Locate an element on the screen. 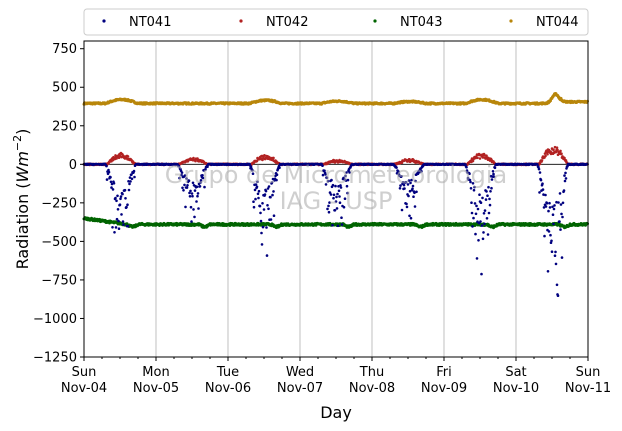 The image size is (622, 431). x-tick-label-day: Sat is located at coordinates (515, 372).